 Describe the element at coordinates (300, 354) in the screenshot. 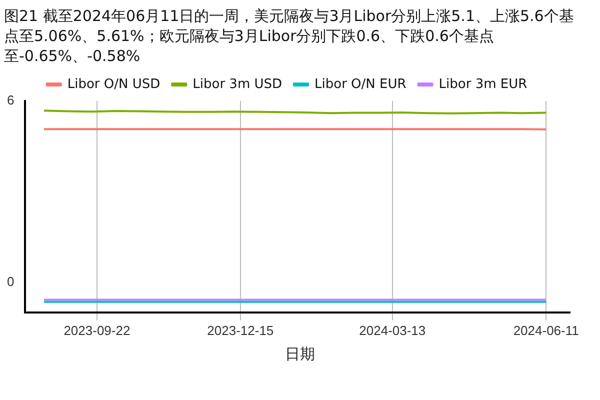

I see `x-axis-title: 日期` at that location.